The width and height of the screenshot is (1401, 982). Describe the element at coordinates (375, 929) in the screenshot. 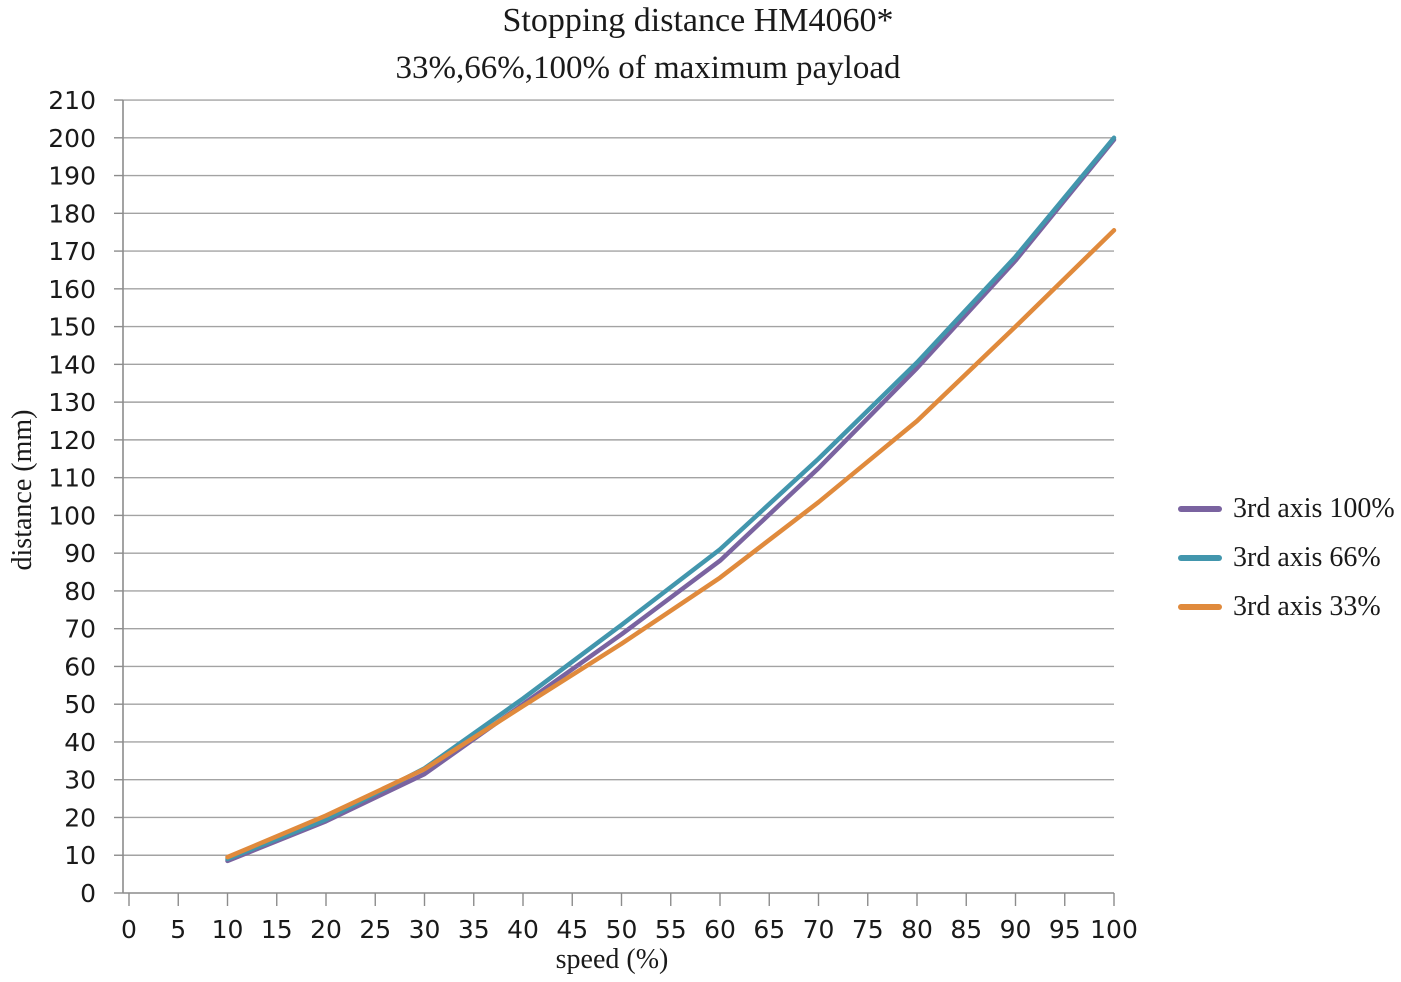

I see `x-tick-label: 25` at that location.